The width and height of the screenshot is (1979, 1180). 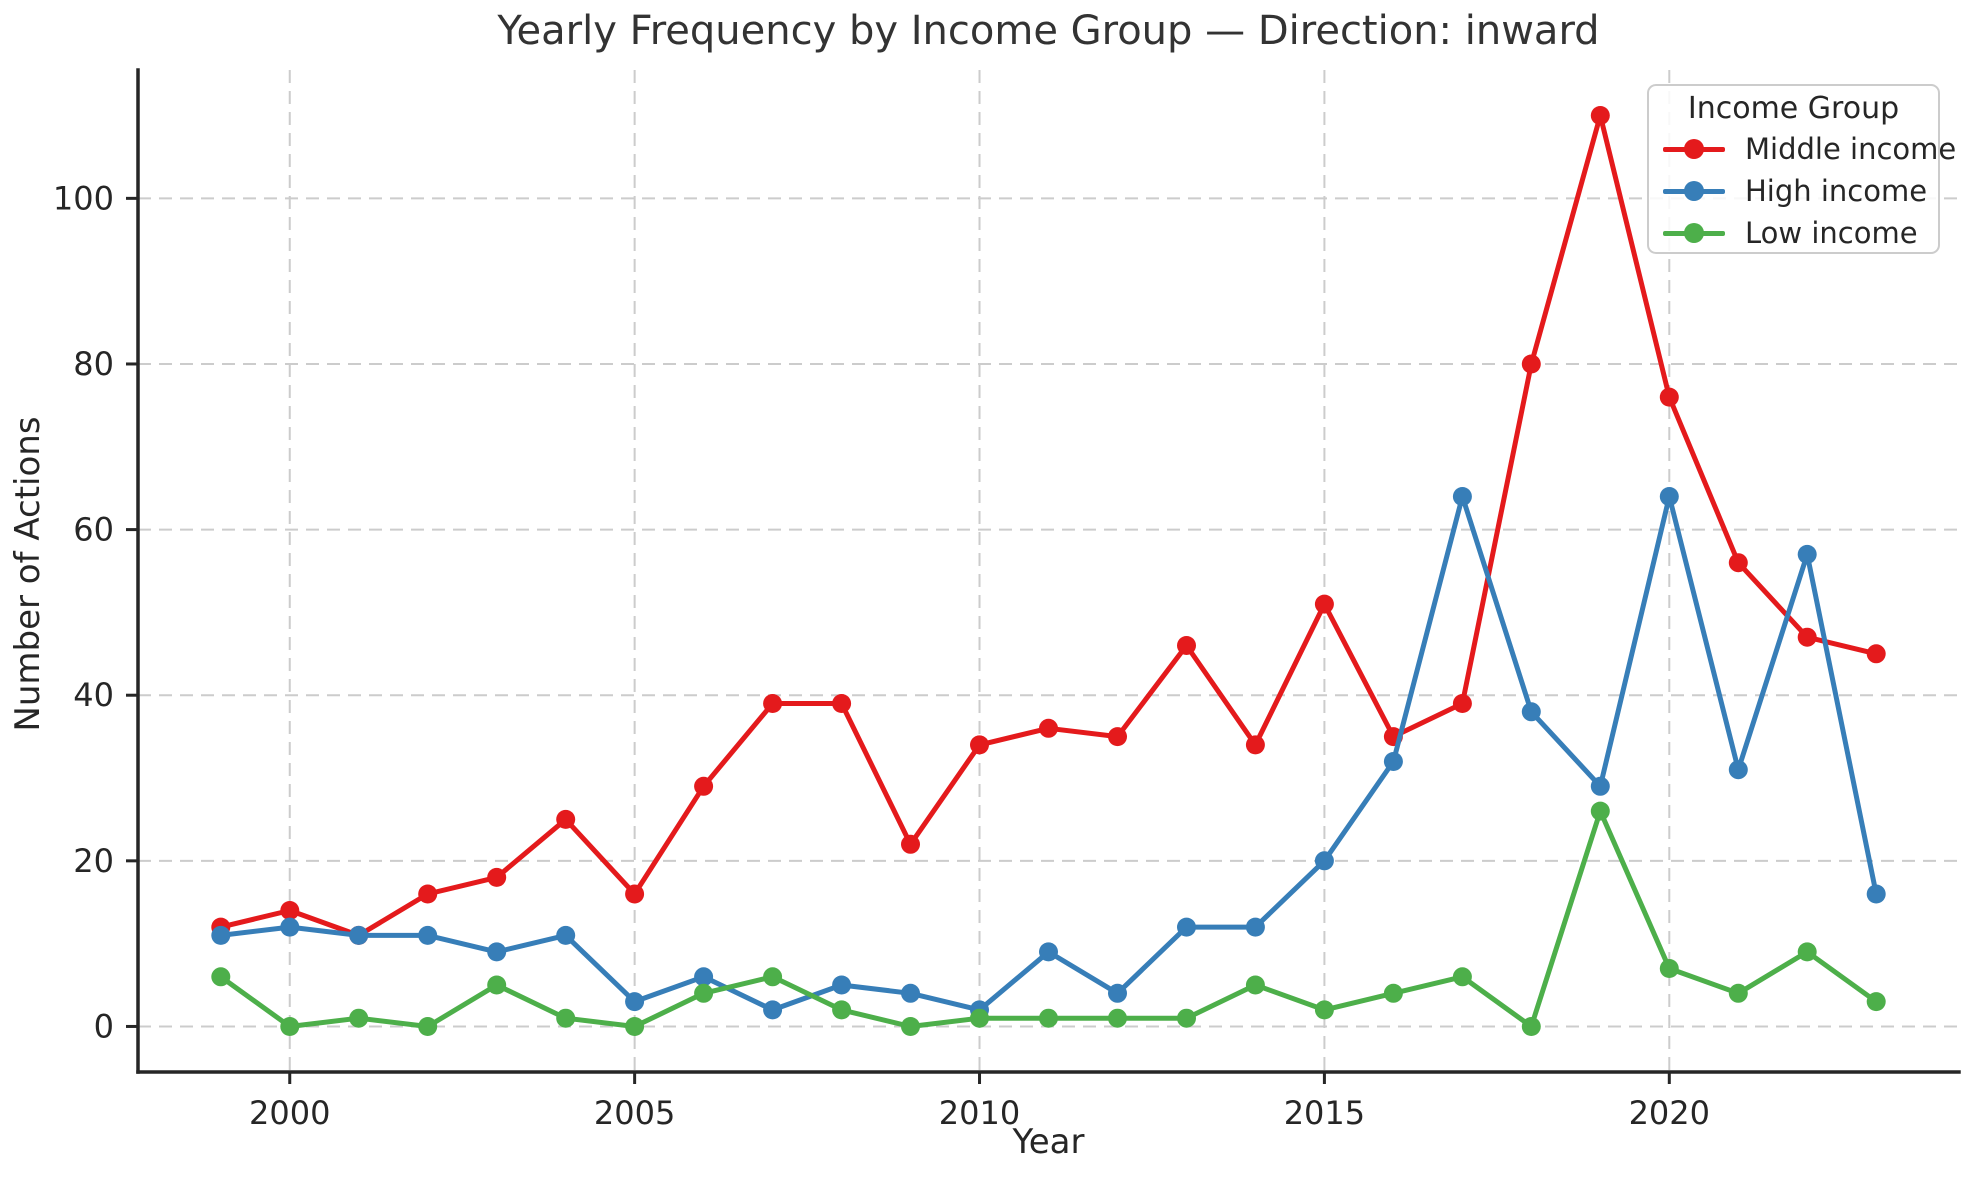 What do you see at coordinates (634, 1113) in the screenshot?
I see `x-tick-label: 2005` at bounding box center [634, 1113].